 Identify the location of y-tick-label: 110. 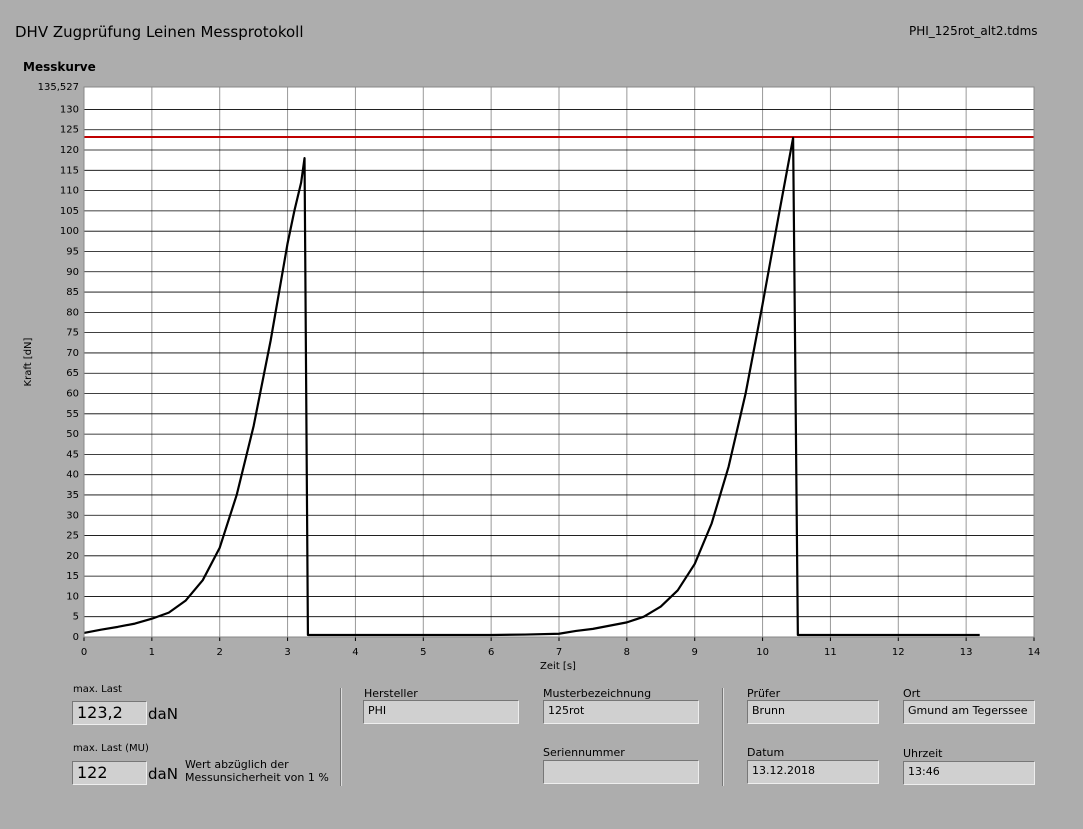
(69, 191).